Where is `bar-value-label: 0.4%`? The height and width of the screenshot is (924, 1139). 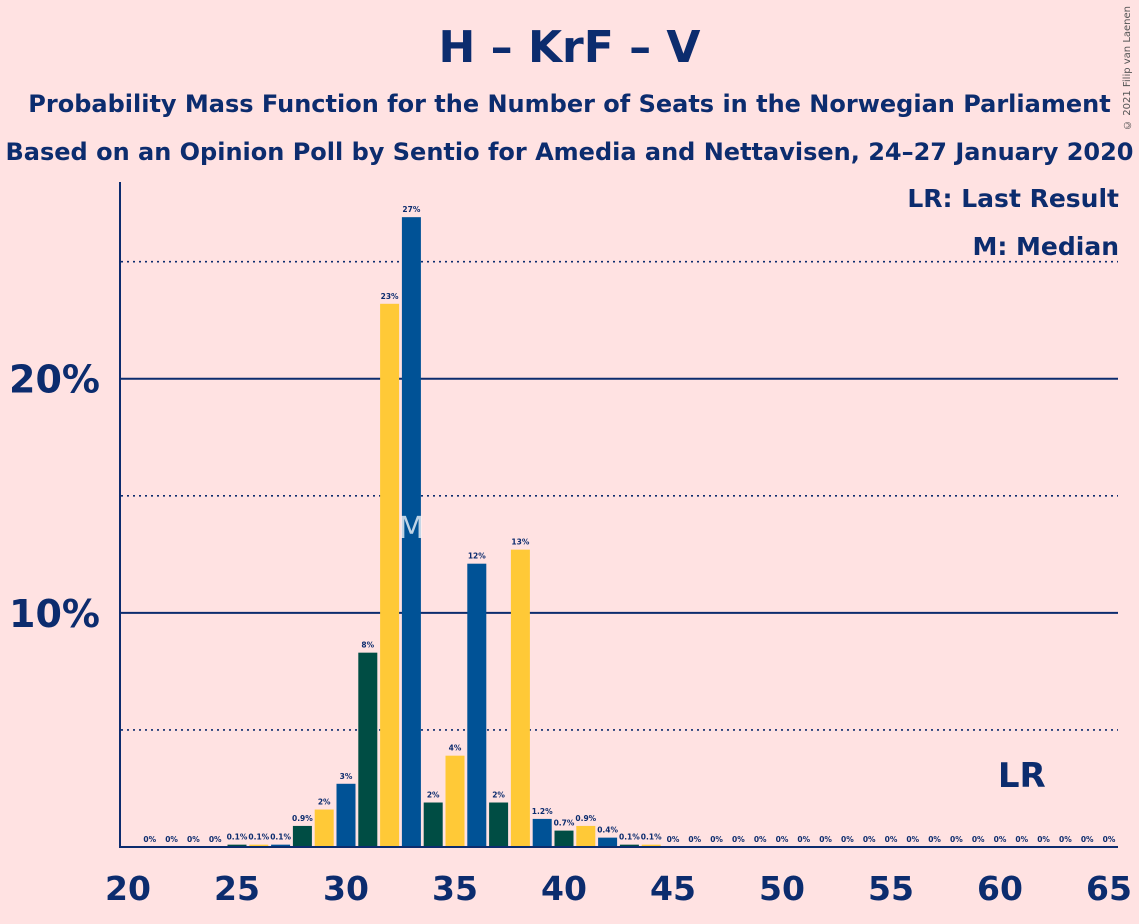 bar-value-label: 0.4% is located at coordinates (607, 830).